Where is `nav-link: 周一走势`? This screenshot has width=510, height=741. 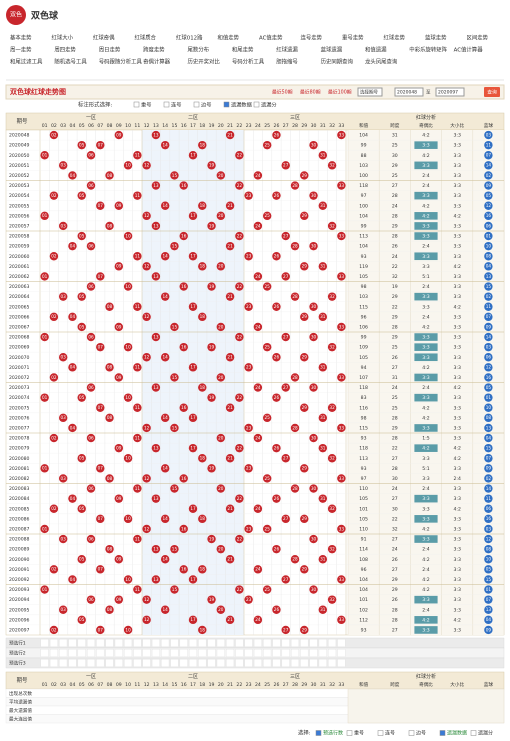 nav-link: 周一走势 is located at coordinates (21, 50).